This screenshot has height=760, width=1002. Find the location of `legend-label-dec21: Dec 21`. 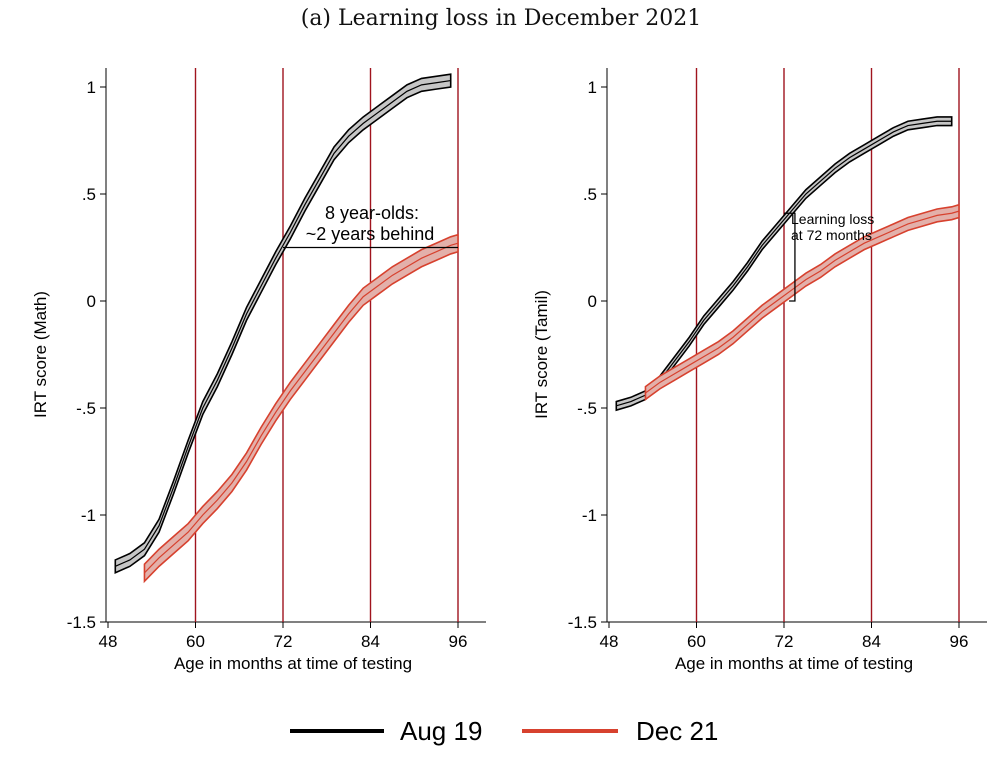

legend-label-dec21: Dec 21 is located at coordinates (677, 731).